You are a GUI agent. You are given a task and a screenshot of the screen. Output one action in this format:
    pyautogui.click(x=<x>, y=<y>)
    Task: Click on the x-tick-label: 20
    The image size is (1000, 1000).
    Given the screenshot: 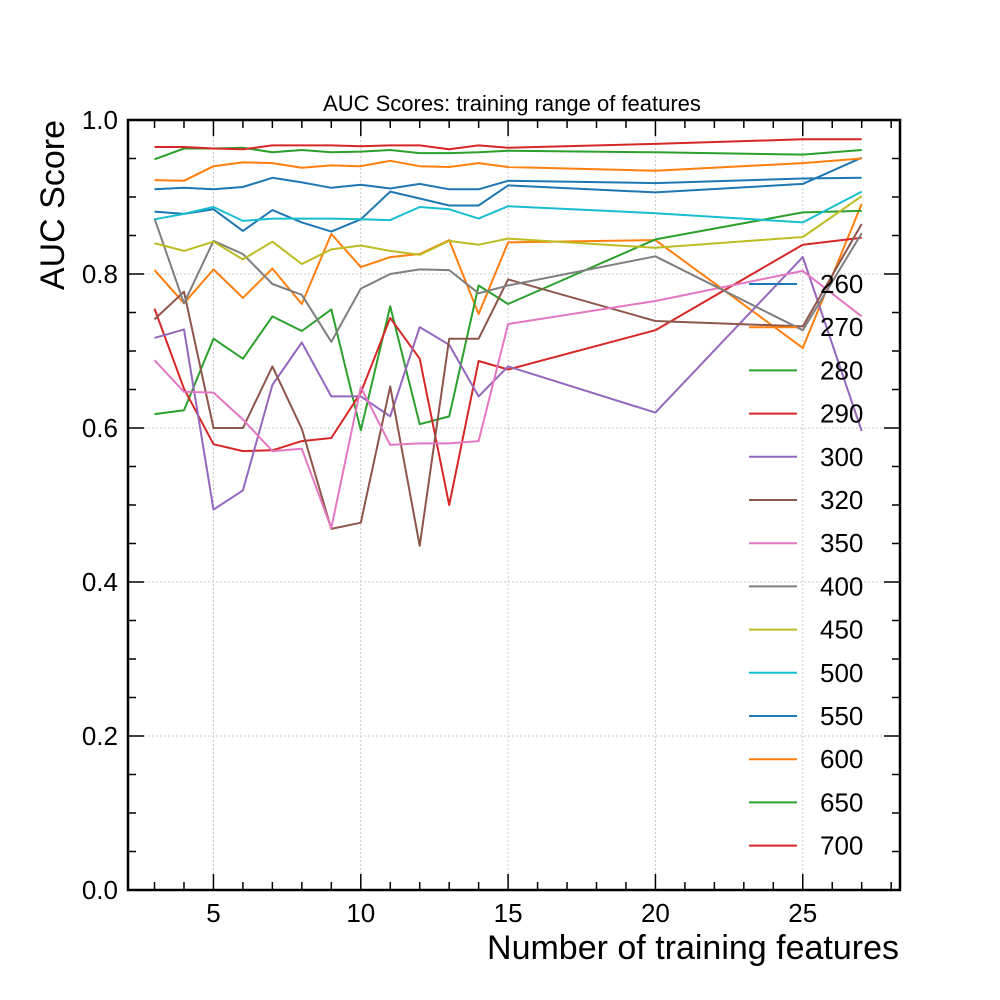 What is the action you would take?
    pyautogui.click(x=655, y=913)
    